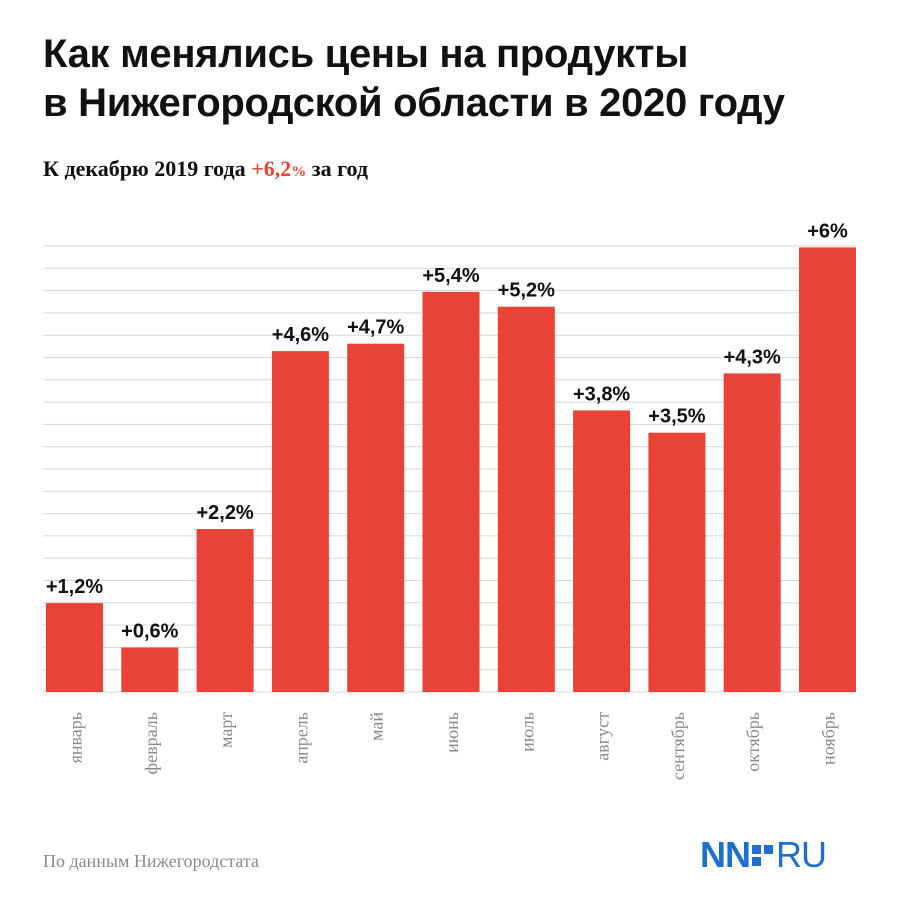 This screenshot has width=901, height=900. I want to click on data-label: +3,5%, so click(676, 417).